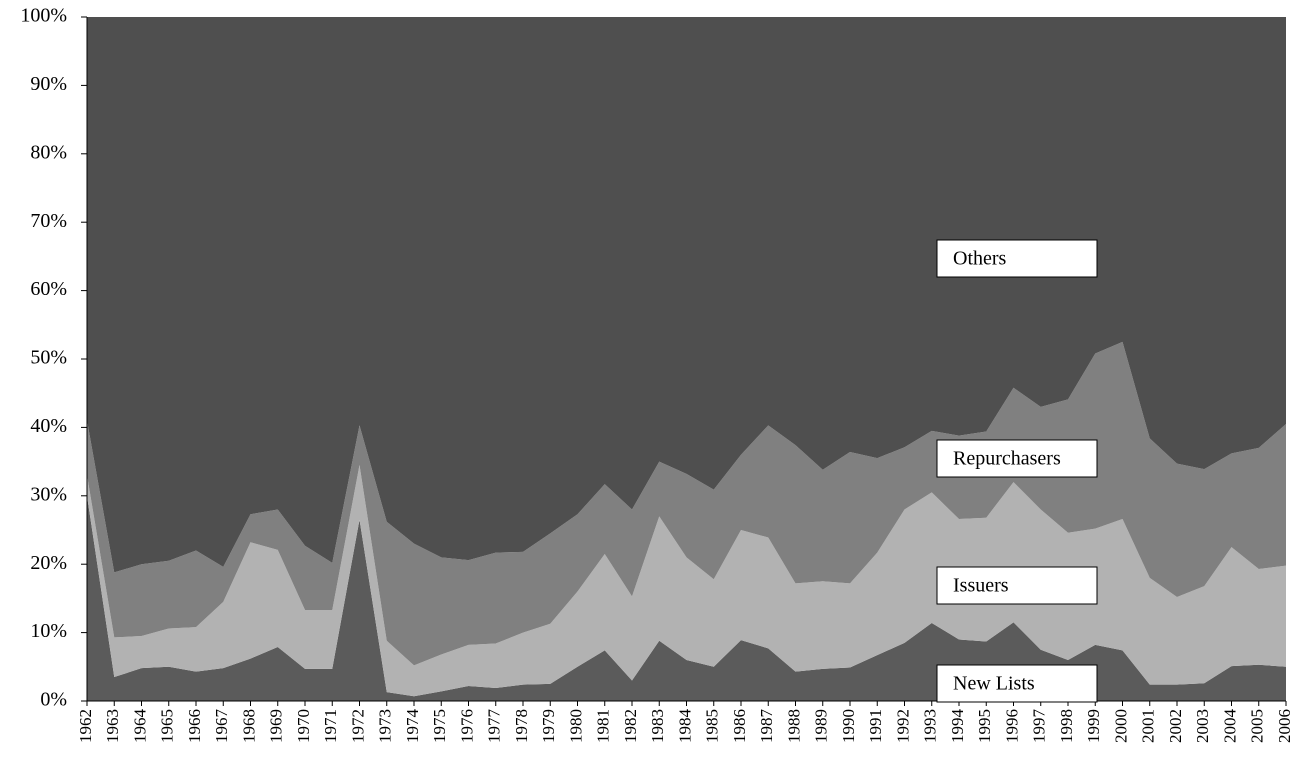 This screenshot has width=1308, height=770. What do you see at coordinates (712, 726) in the screenshot?
I see `x-tick-label: 1985` at bounding box center [712, 726].